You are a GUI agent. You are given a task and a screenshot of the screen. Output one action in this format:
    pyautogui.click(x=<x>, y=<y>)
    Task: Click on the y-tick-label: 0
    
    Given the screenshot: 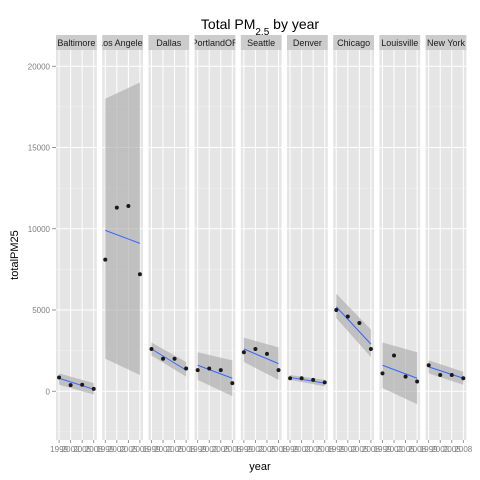 What is the action you would take?
    pyautogui.click(x=48, y=391)
    